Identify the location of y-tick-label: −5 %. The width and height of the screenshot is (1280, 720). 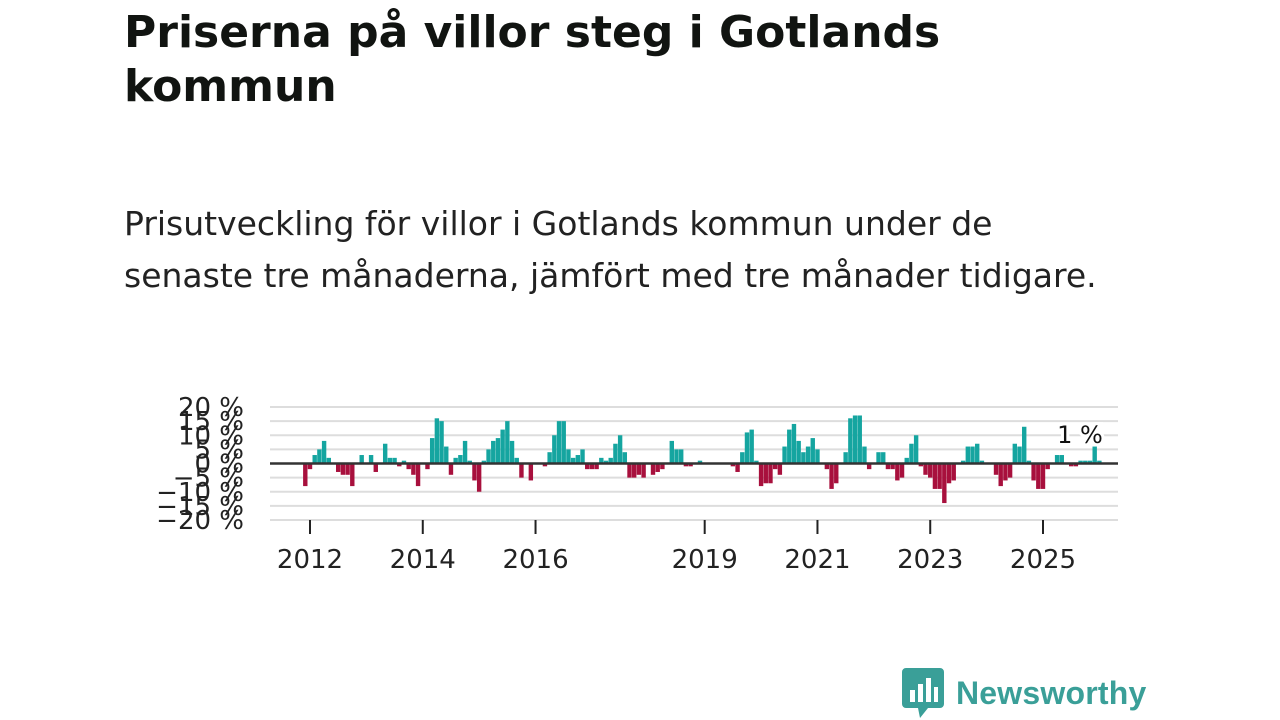
(208, 479).